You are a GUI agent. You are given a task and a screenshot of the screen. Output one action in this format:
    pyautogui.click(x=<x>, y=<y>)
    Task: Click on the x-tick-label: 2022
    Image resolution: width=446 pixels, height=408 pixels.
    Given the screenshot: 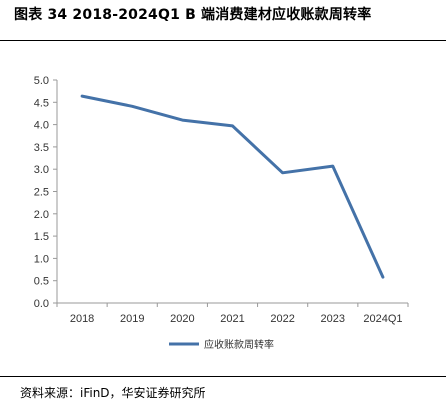 What is the action you would take?
    pyautogui.click(x=282, y=319)
    